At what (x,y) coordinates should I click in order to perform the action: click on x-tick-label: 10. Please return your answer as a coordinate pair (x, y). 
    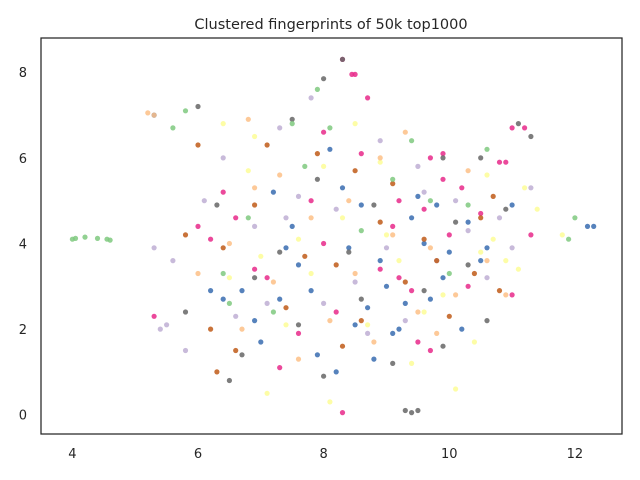
    Looking at the image, I should click on (449, 454).